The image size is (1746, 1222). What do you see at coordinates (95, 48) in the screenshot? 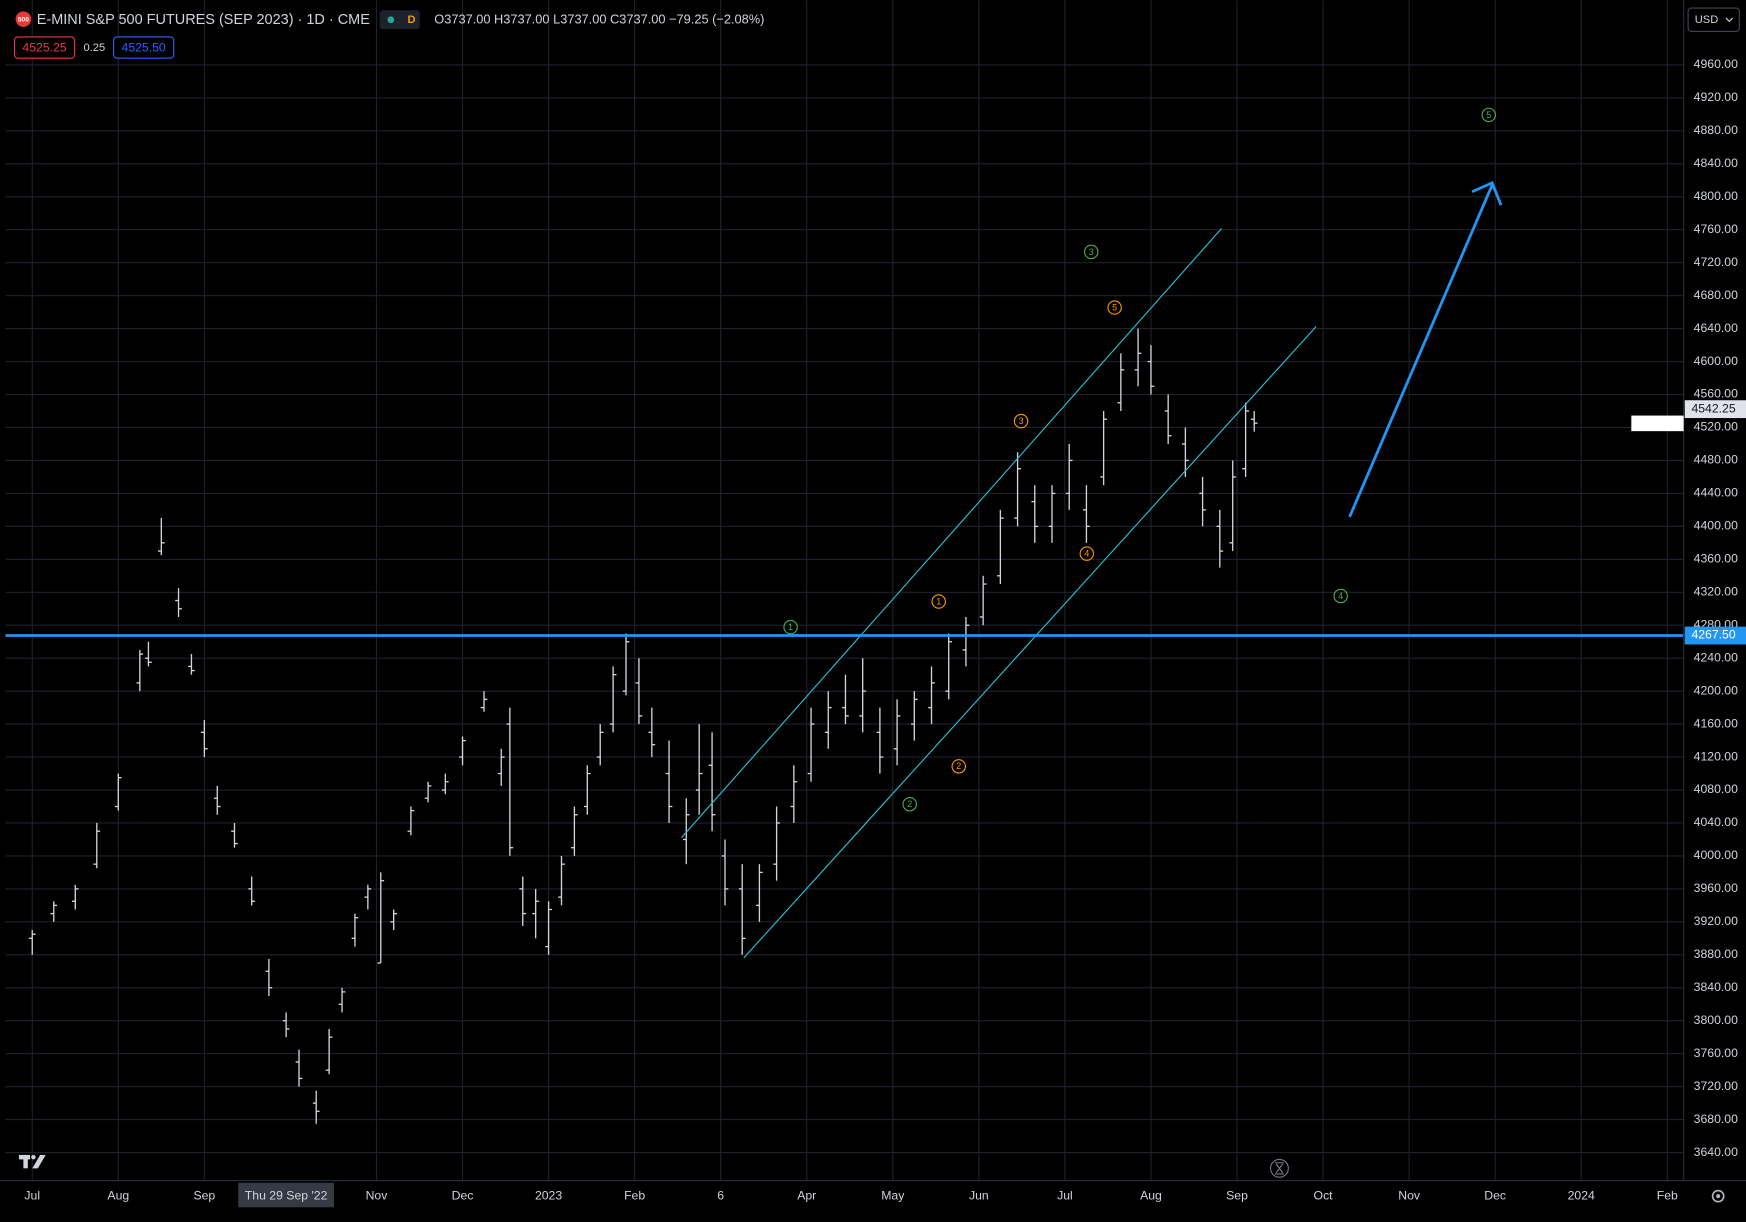
I see `spread: 0.25` at bounding box center [95, 48].